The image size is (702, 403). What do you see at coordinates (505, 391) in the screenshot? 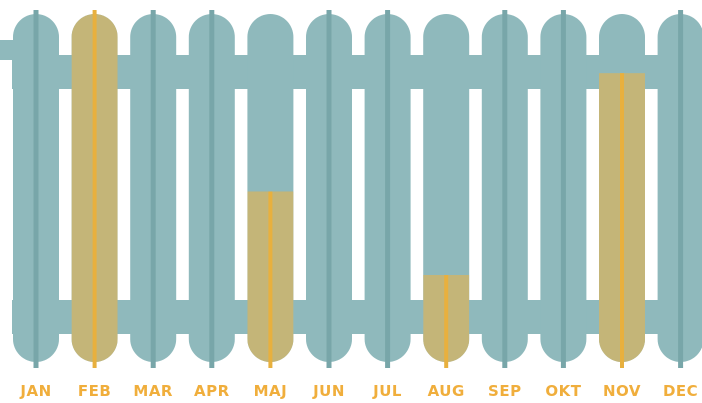
I see `month-label-sep: SEP` at bounding box center [505, 391].